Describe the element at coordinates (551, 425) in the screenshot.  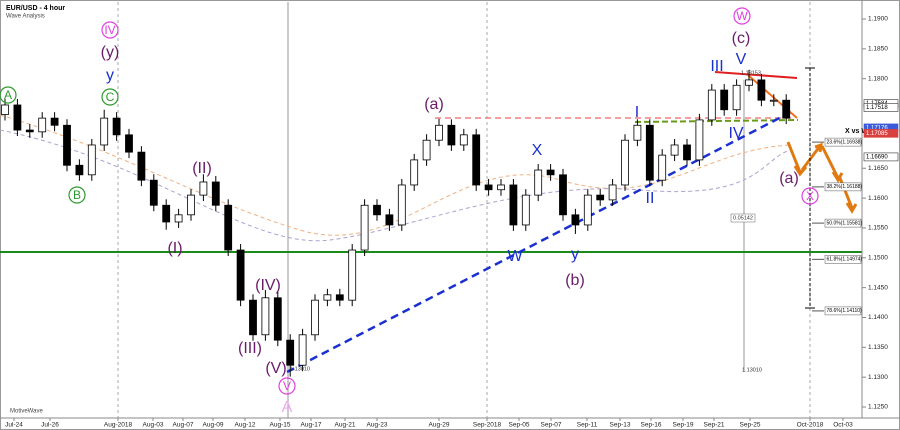
I see `x-tick-label: Sep-07` at that location.